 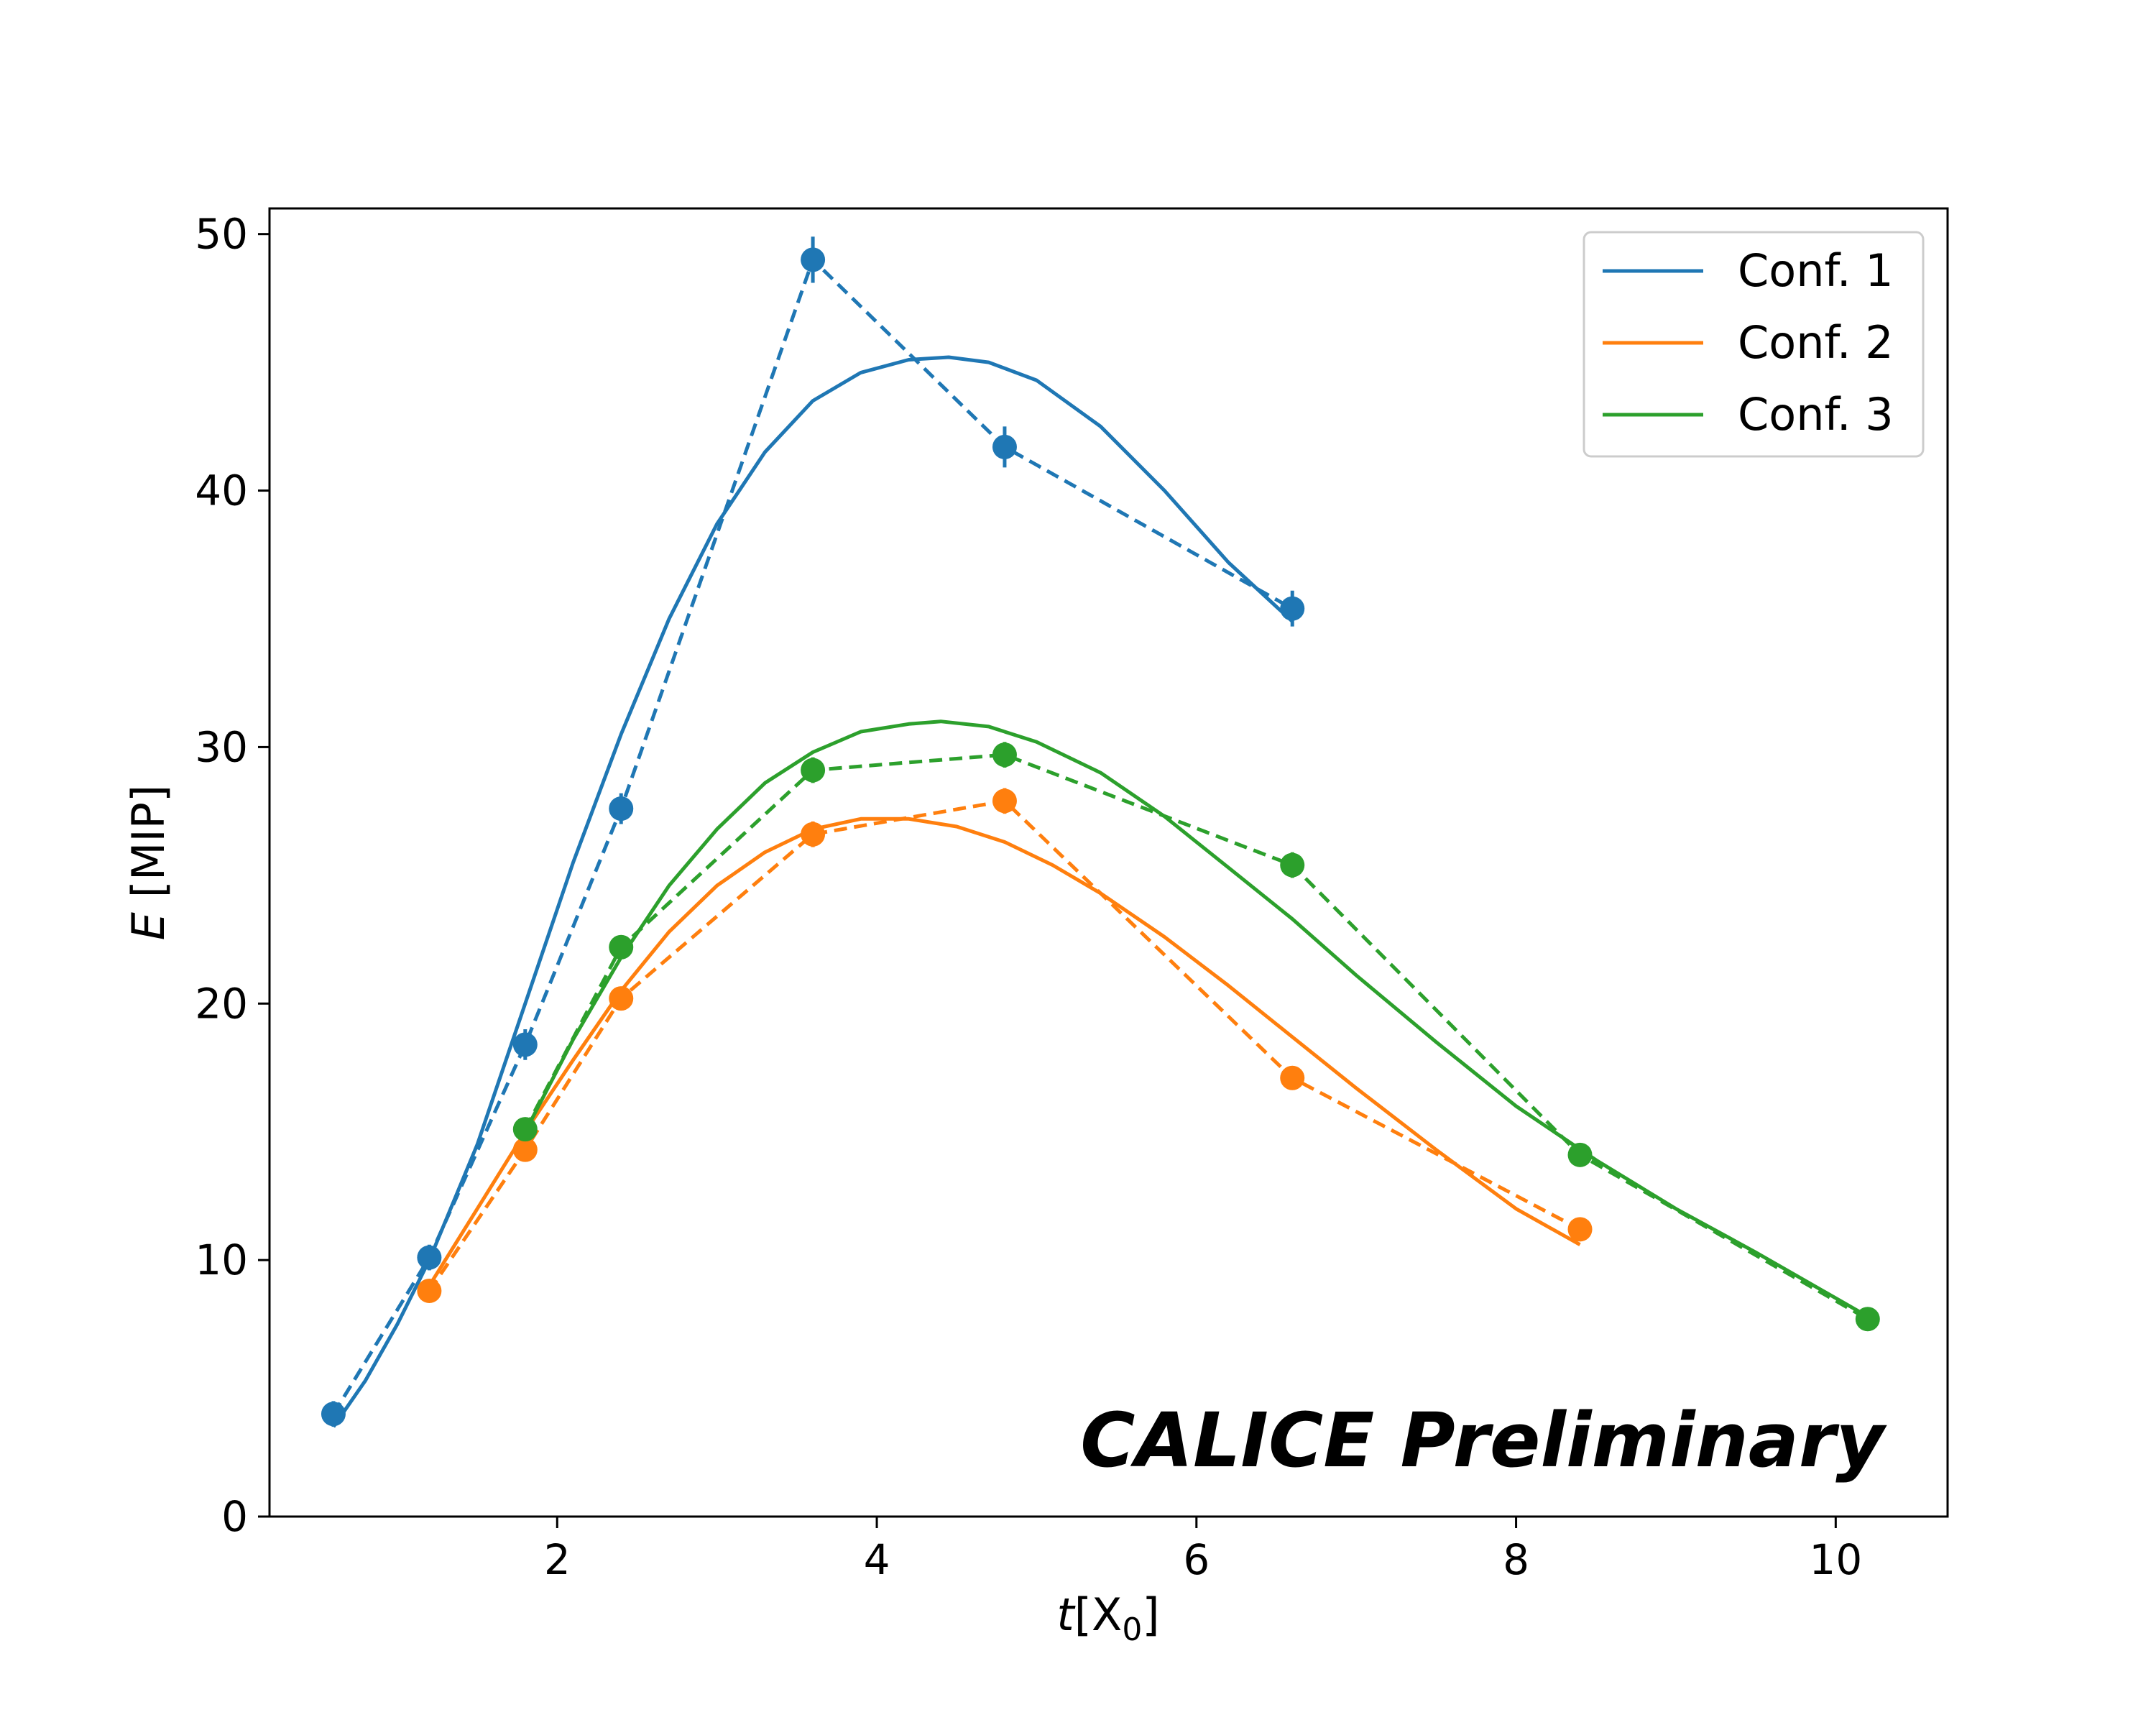 I want to click on y-tick-label: 40, so click(x=221, y=490).